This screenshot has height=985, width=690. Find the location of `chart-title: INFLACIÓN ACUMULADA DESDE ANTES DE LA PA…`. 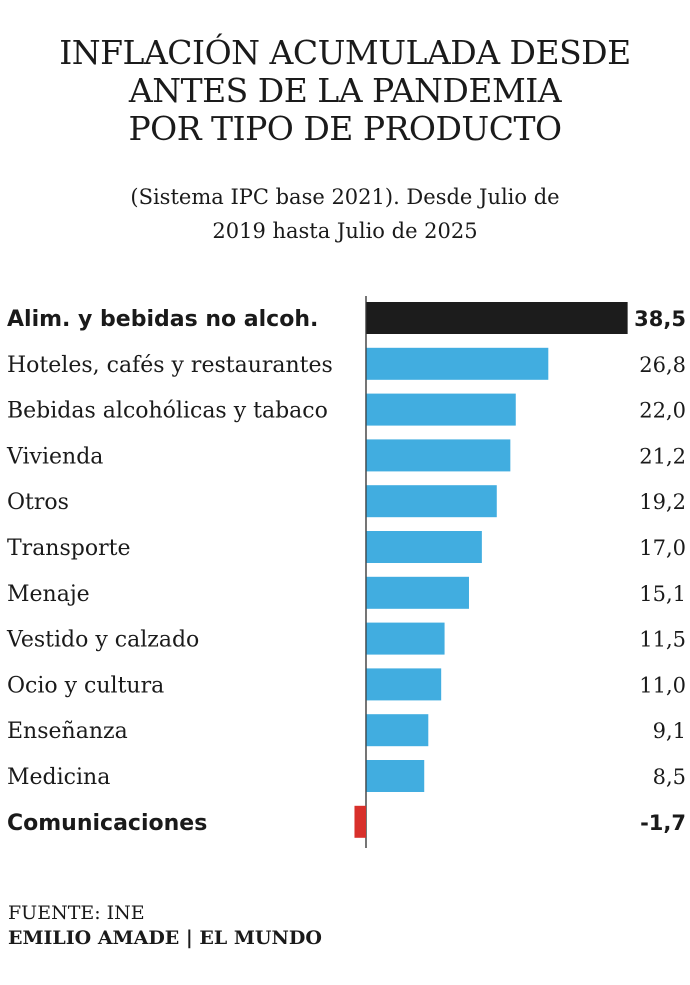

chart-title: INFLACIÓN ACUMULADA DESDE ANTES DE LA PA… is located at coordinates (345, 90).